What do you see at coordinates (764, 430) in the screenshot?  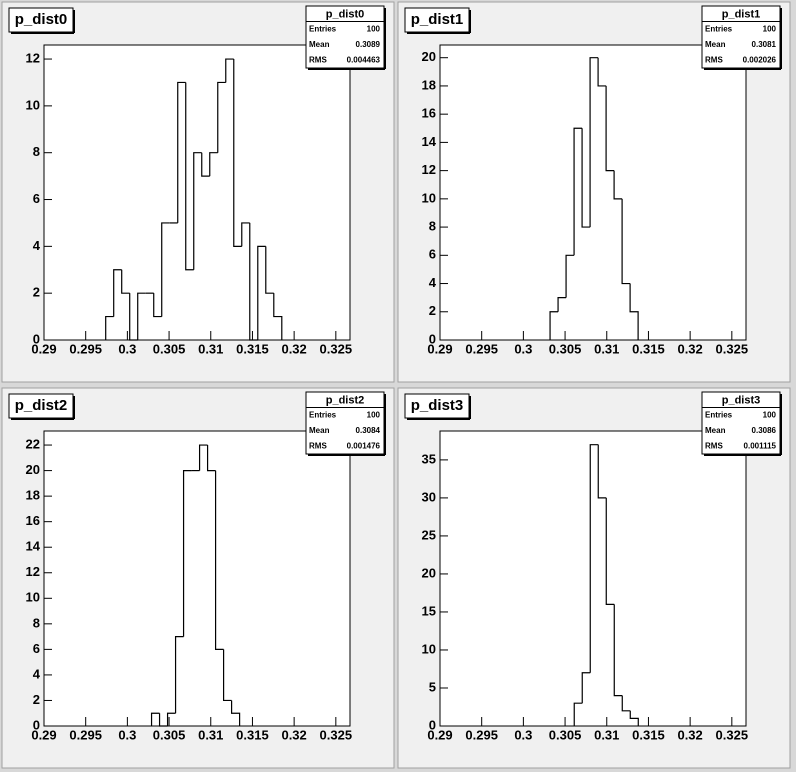 I see `stats-value: 0.3086` at bounding box center [764, 430].